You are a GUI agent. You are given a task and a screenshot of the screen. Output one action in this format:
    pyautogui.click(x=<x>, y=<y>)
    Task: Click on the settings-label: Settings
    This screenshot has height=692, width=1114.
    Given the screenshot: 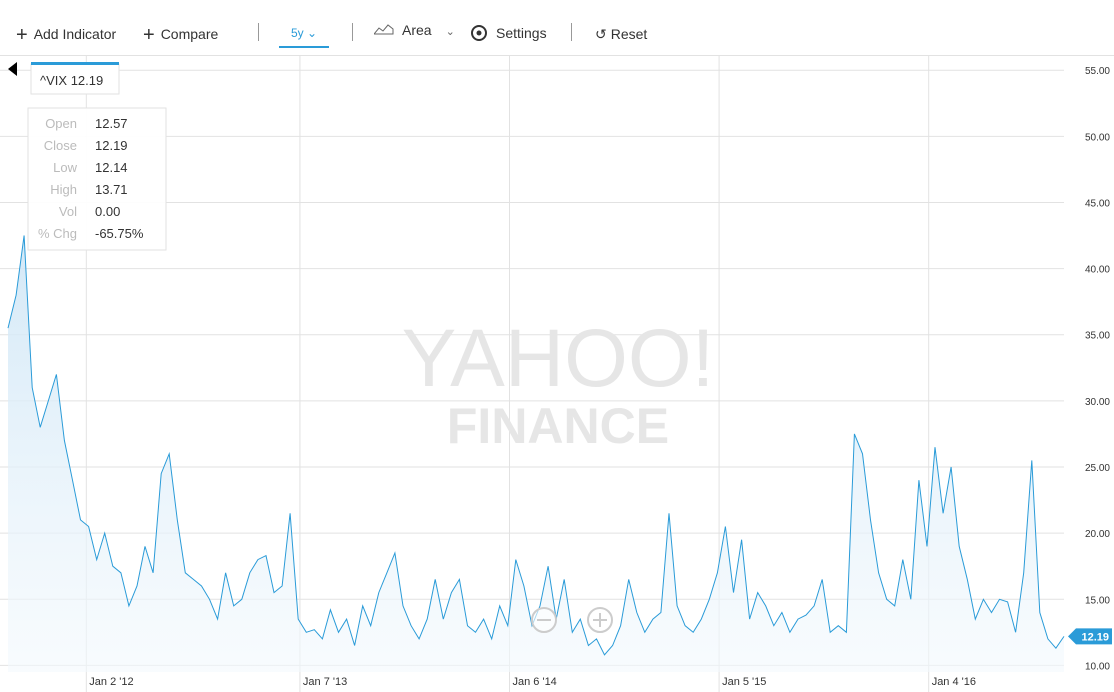 What is the action you would take?
    pyautogui.click(x=521, y=33)
    